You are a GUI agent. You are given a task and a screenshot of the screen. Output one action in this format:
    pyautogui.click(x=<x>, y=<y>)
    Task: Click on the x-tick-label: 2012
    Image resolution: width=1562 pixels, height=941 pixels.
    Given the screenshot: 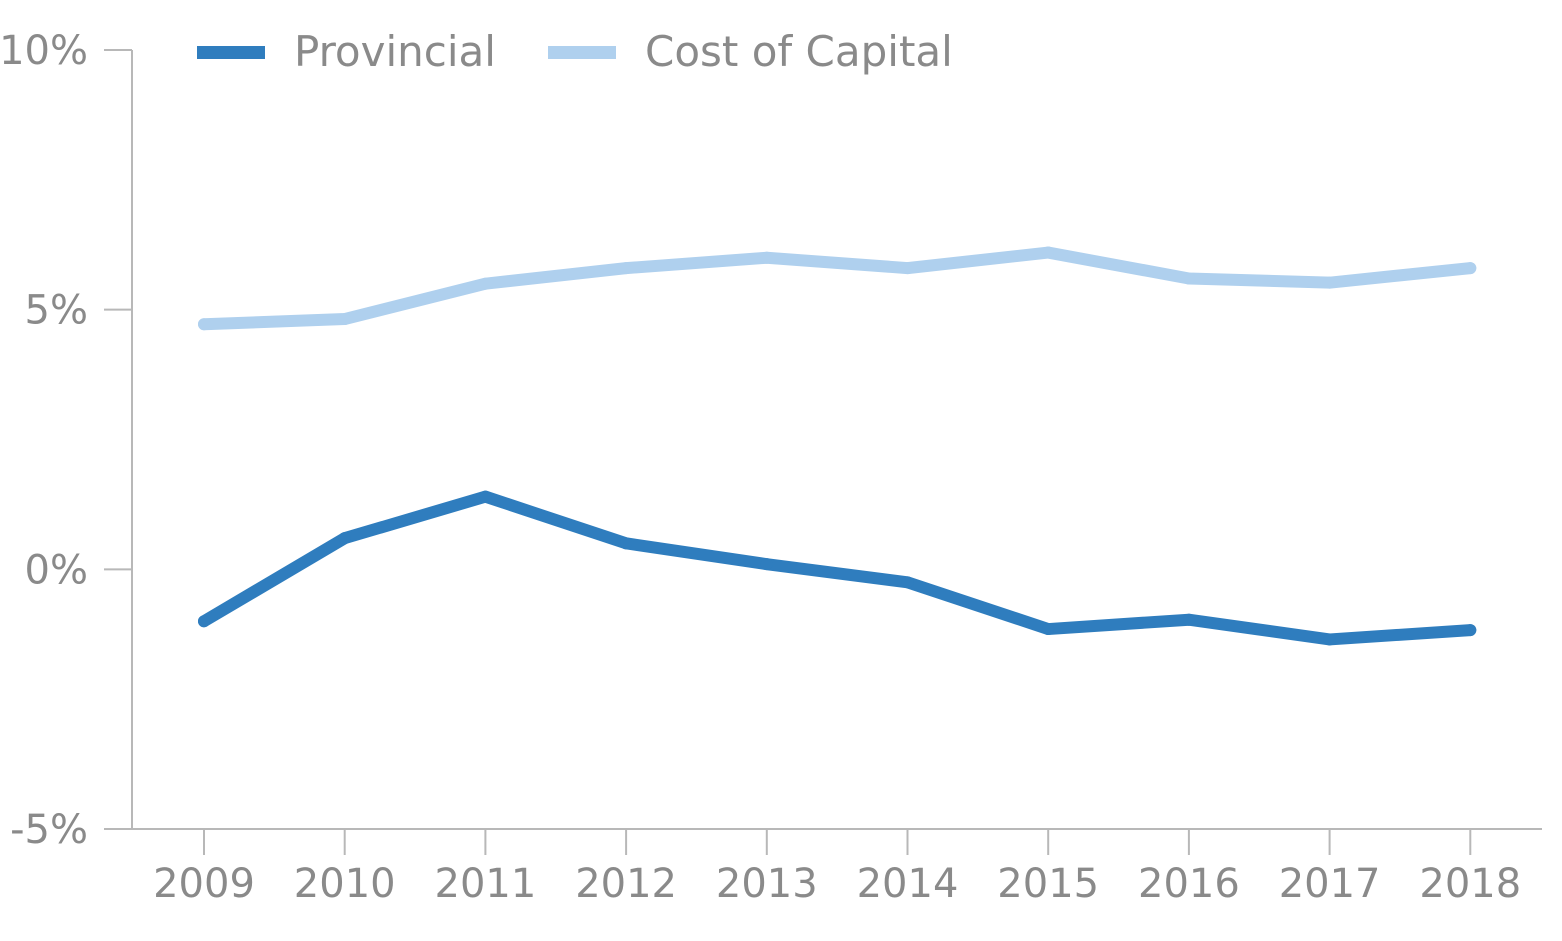 What is the action you would take?
    pyautogui.click(x=626, y=884)
    